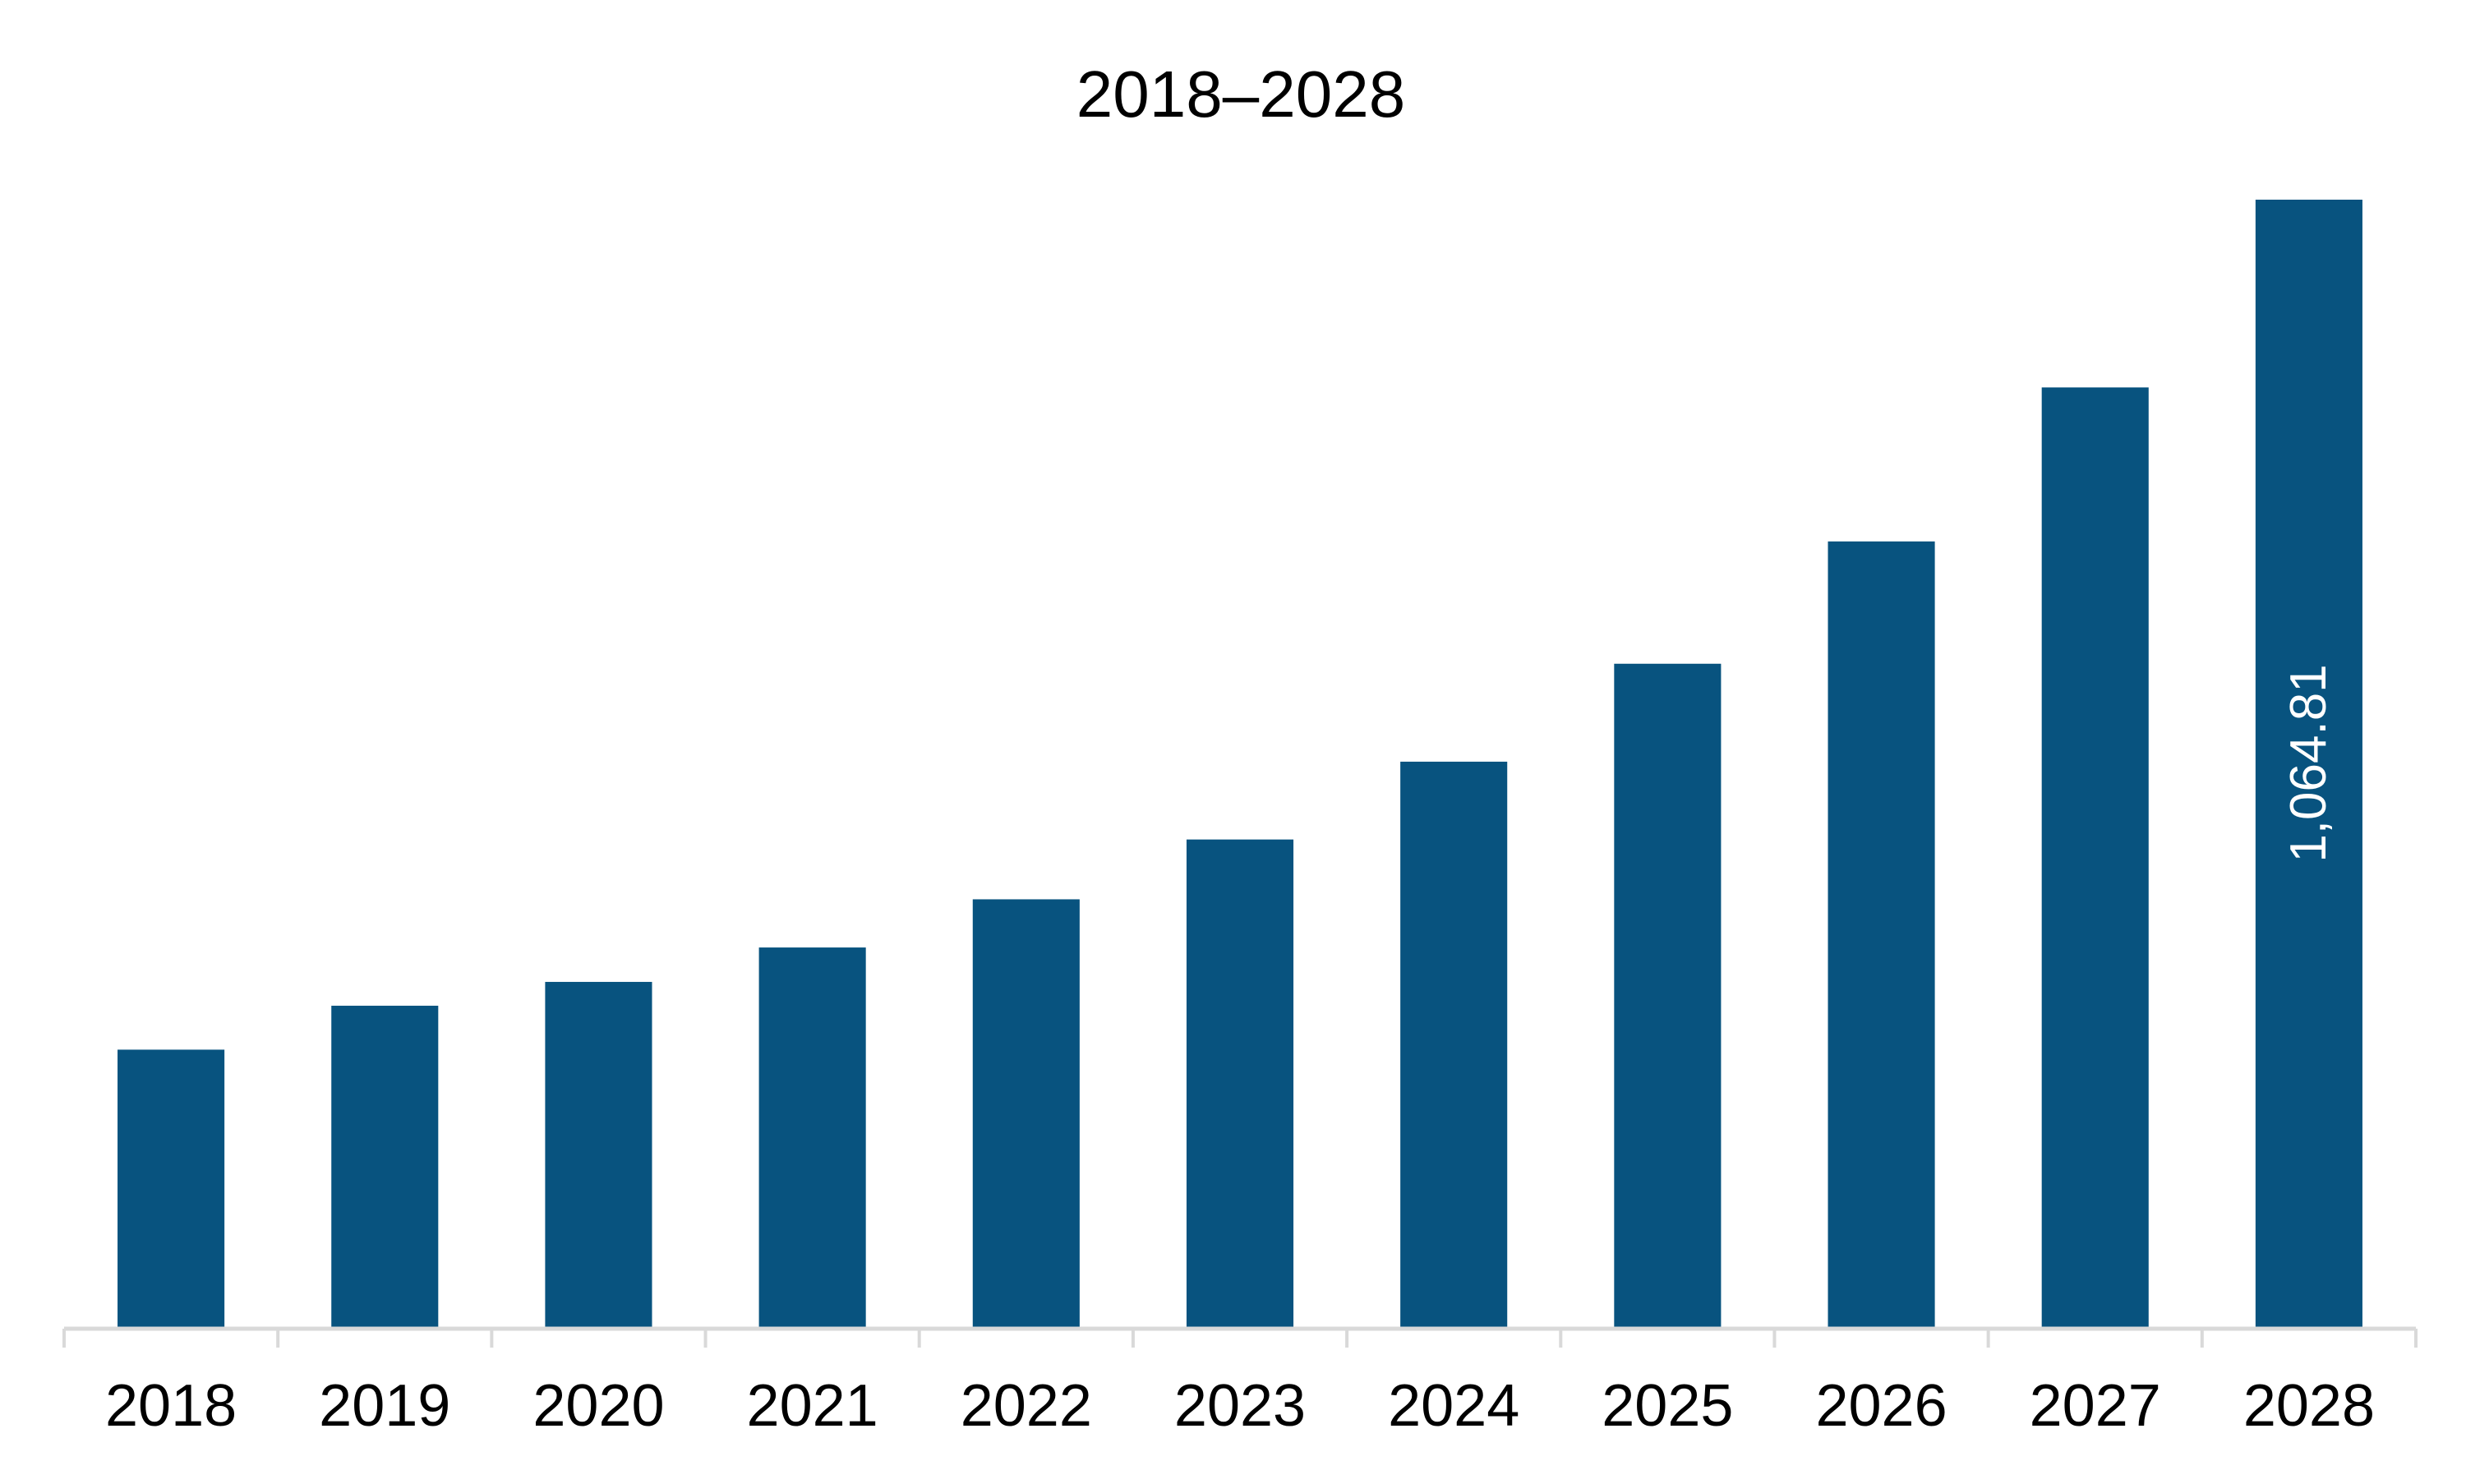  What do you see at coordinates (812, 1137) in the screenshot?
I see `bar-2021` at bounding box center [812, 1137].